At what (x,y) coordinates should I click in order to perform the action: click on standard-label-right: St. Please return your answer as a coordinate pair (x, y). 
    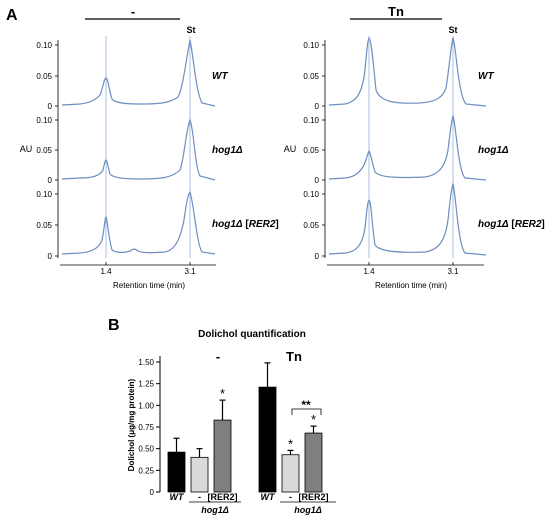
    Looking at the image, I should click on (453, 30).